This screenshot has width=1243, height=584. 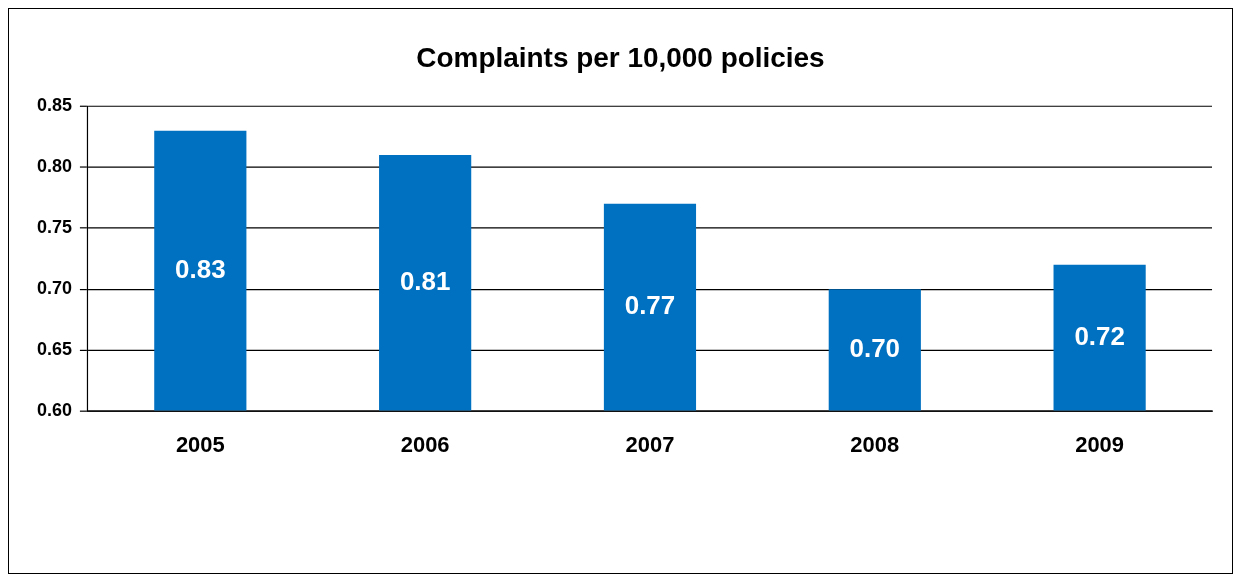 I want to click on x-tick-label: 2006, so click(x=425, y=445).